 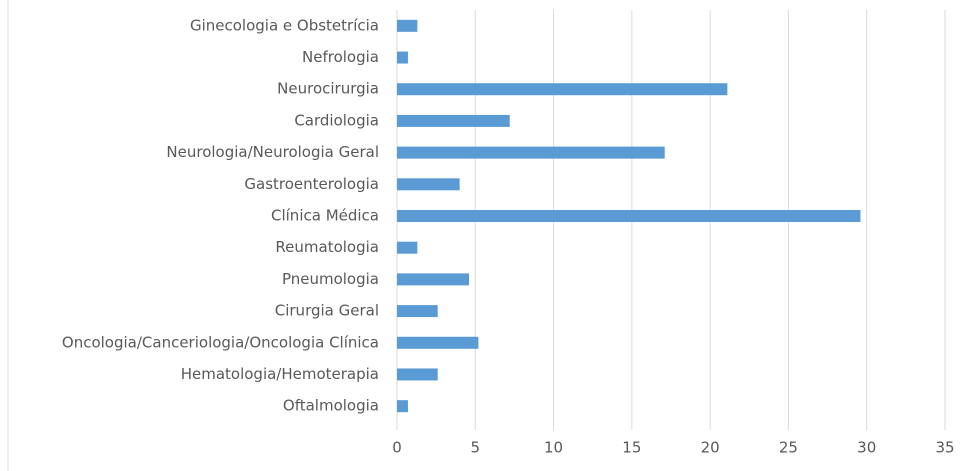 I want to click on x-tick-label: 25, so click(x=788, y=448).